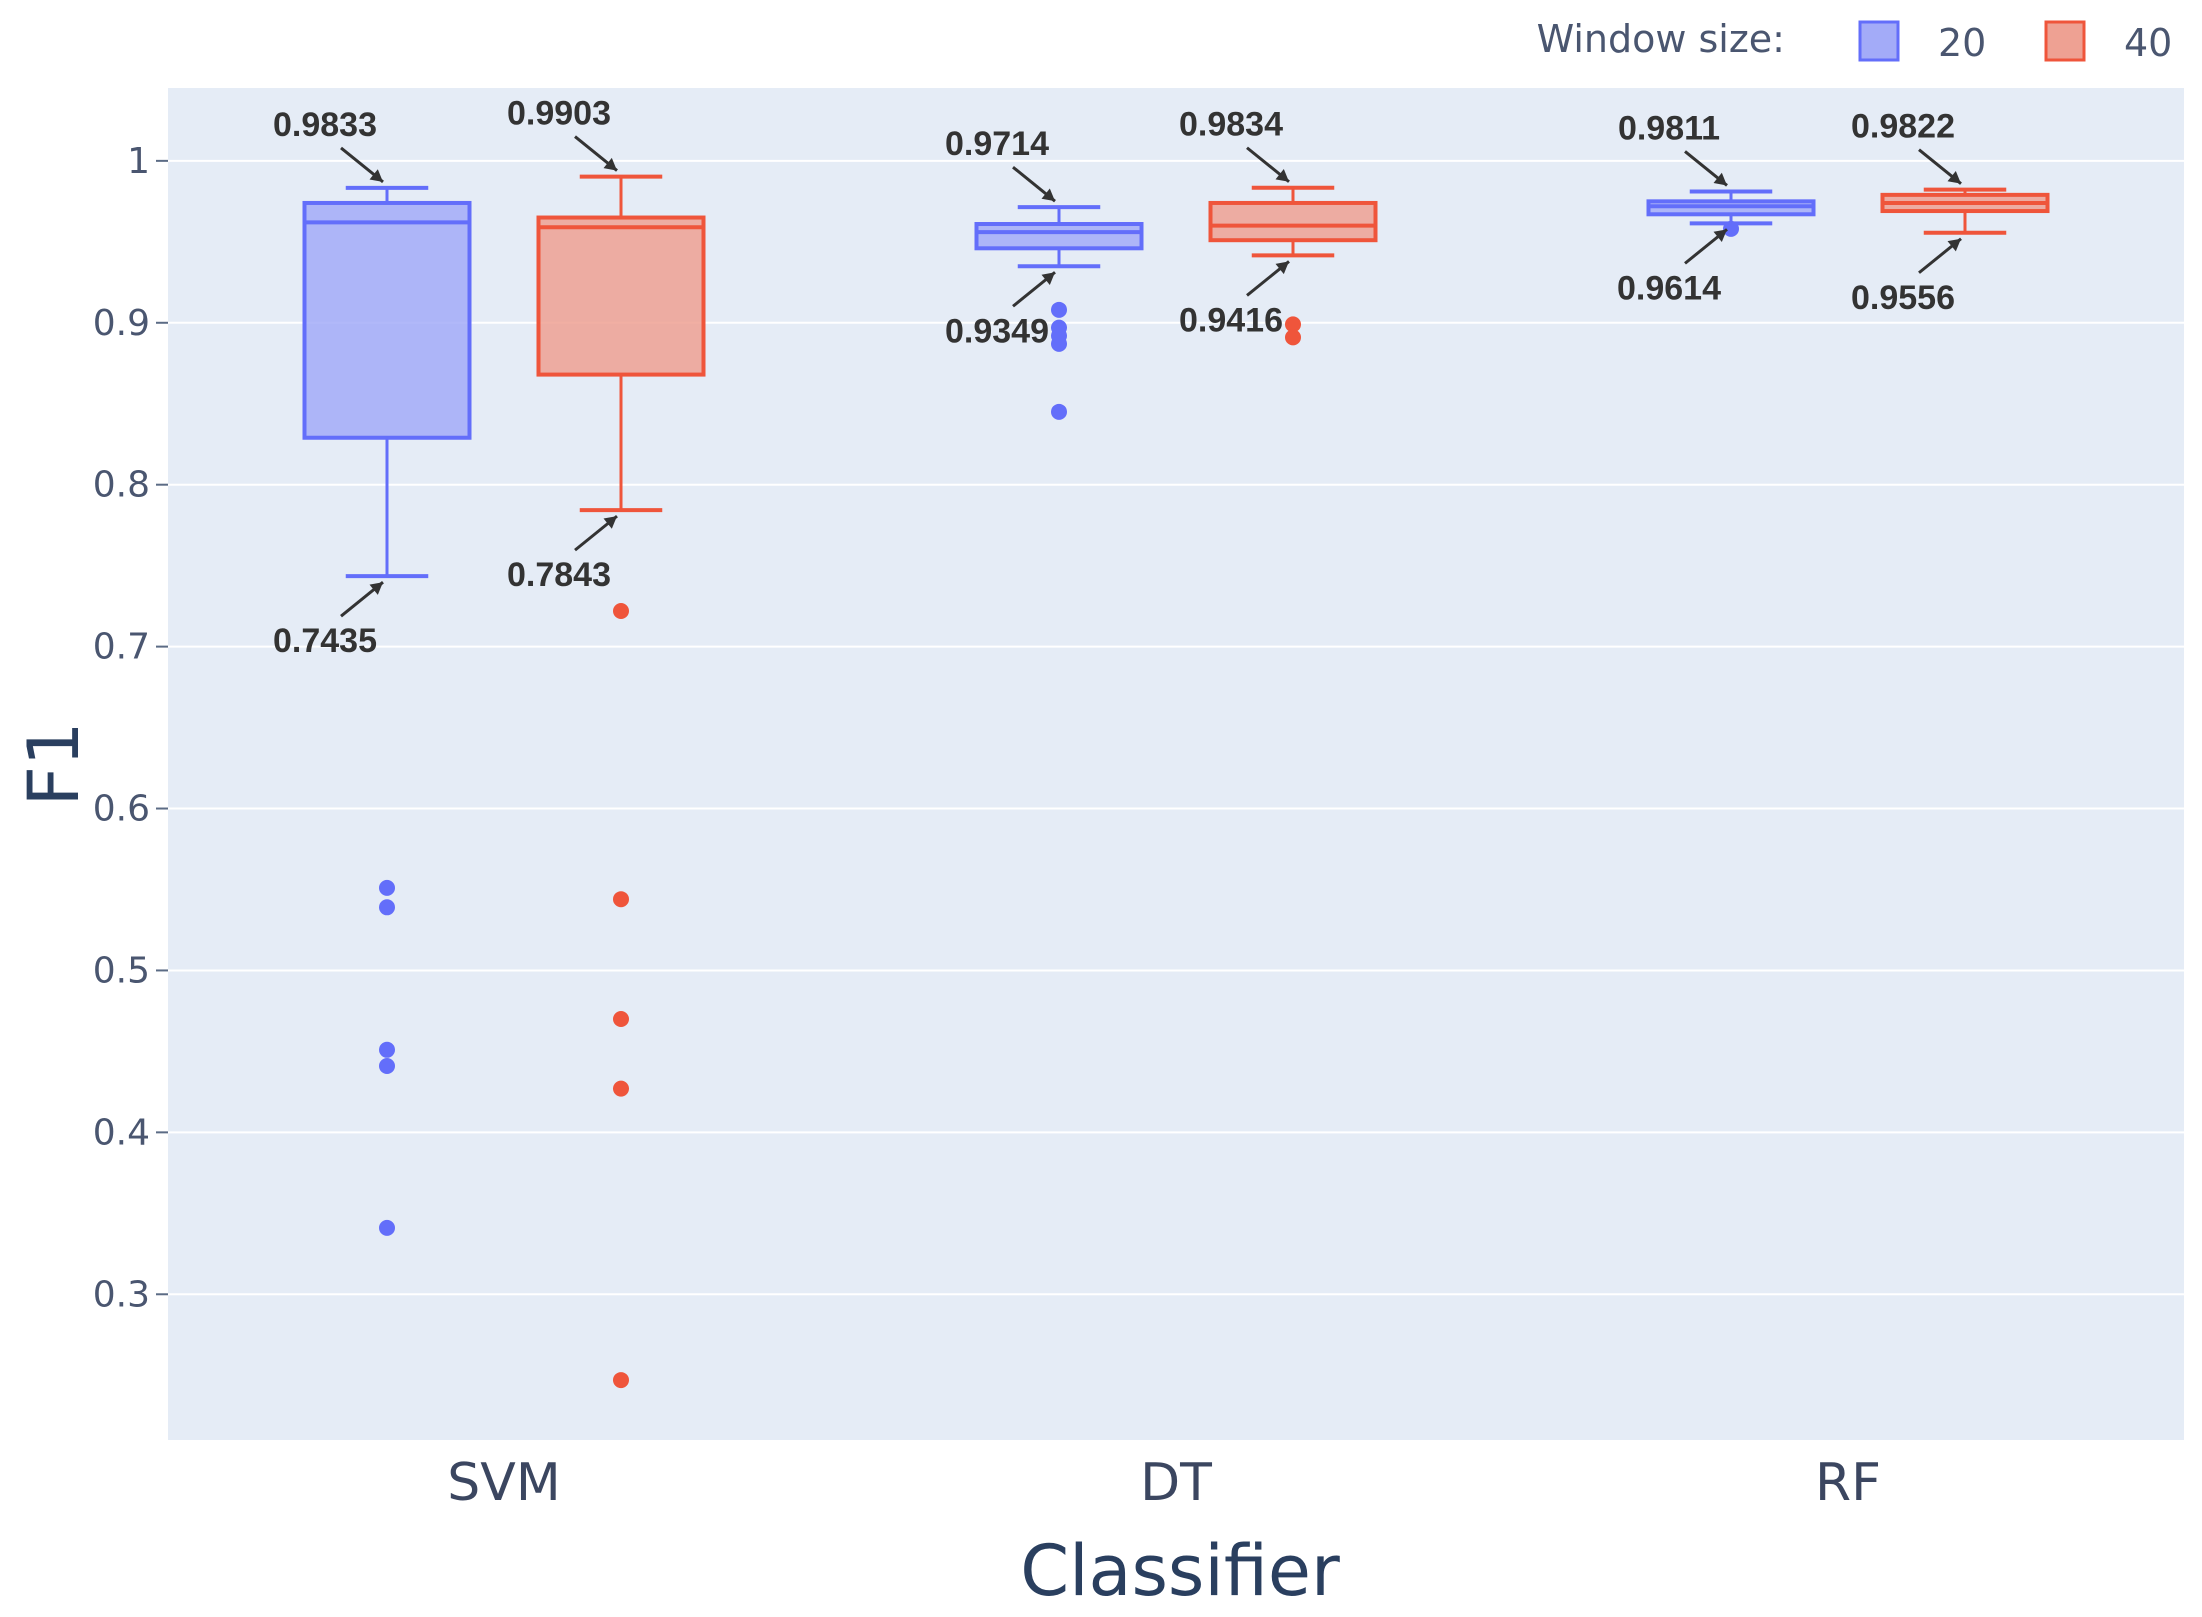 This screenshot has height=1617, width=2202. What do you see at coordinates (1903, 298) in the screenshot?
I see `annotation-label: 0.9556` at bounding box center [1903, 298].